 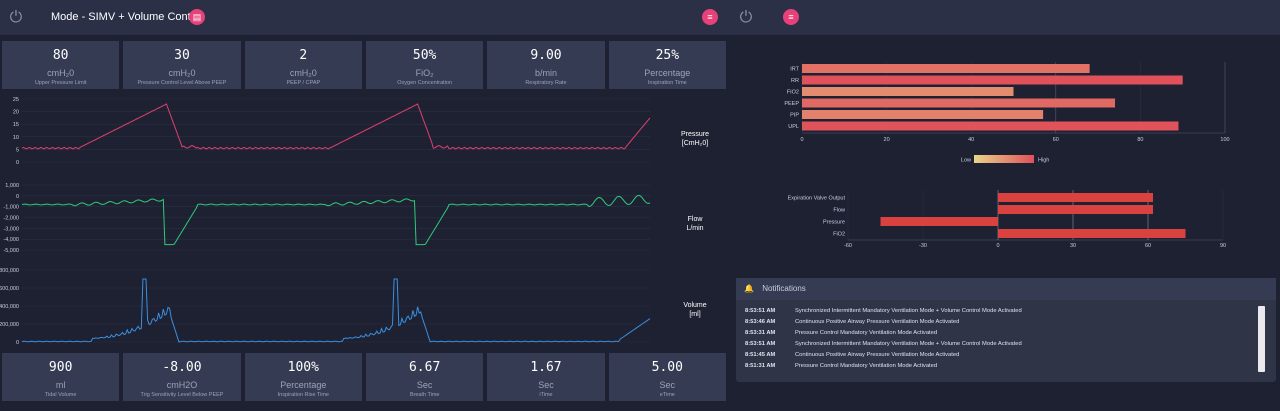 I want to click on stat-unit: cmH2O, so click(x=182, y=385).